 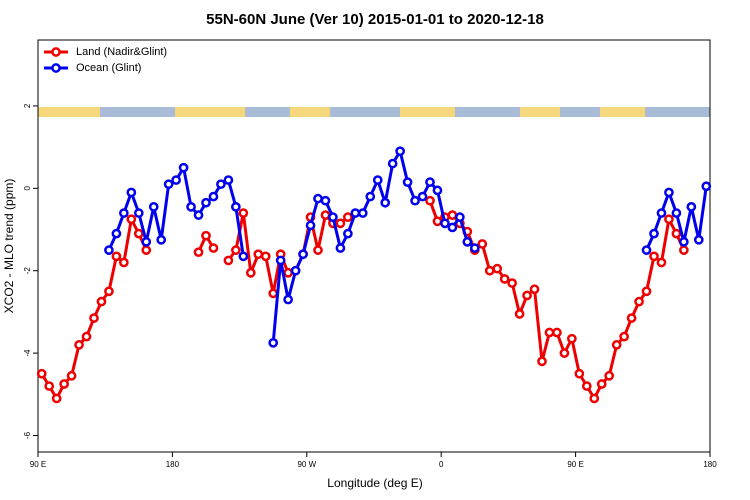 What do you see at coordinates (56, 52) in the screenshot?
I see `legend-marker` at bounding box center [56, 52].